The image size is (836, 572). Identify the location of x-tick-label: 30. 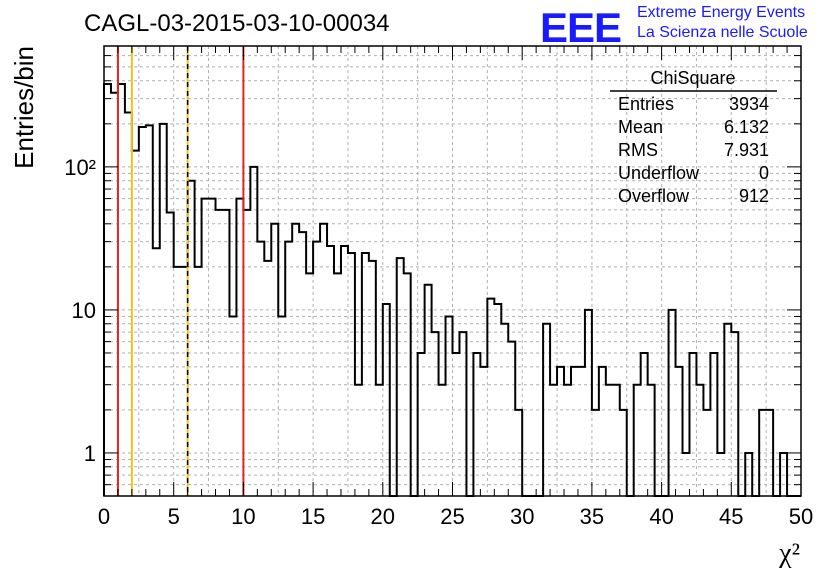
(522, 516).